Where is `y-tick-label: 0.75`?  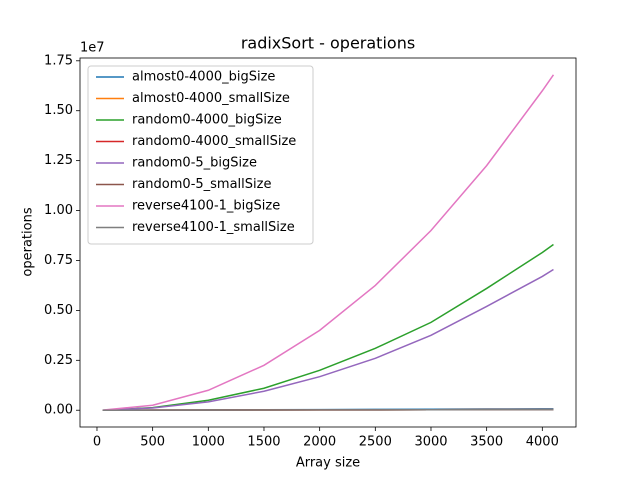 y-tick-label: 0.75 is located at coordinates (58, 260).